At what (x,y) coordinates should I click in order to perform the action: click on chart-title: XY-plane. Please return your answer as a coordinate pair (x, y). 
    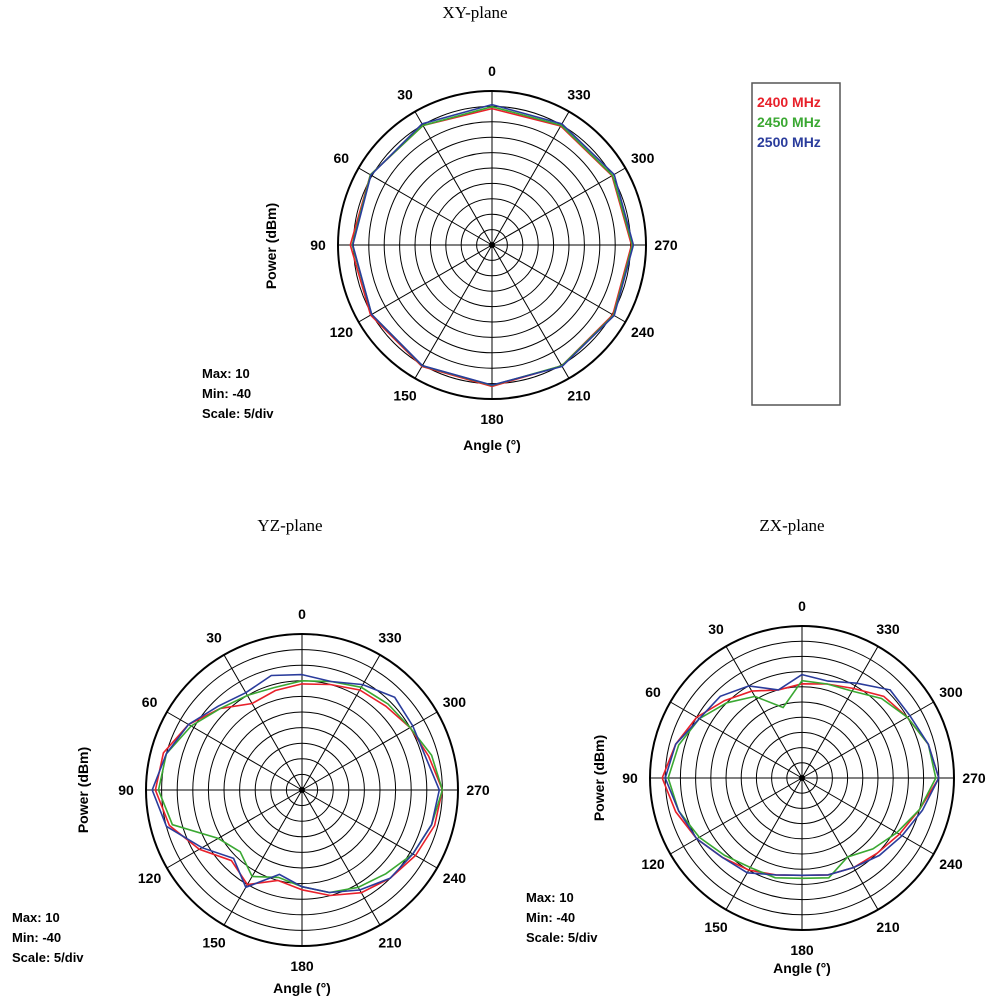
    Looking at the image, I should click on (474, 12).